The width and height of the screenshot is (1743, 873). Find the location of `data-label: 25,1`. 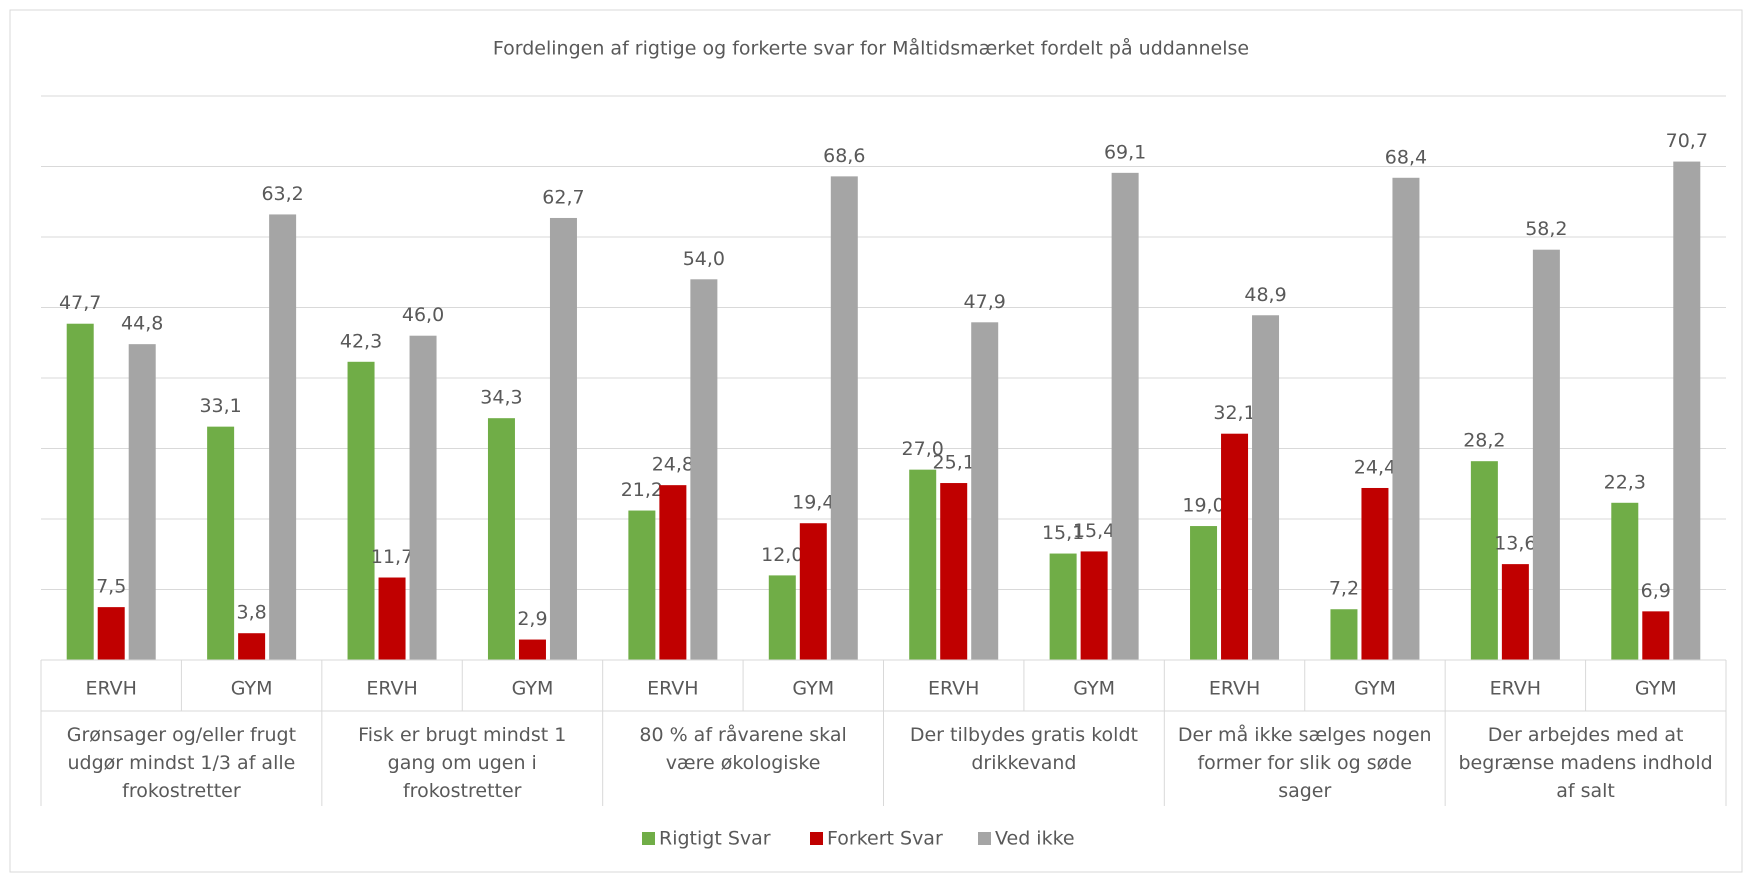

data-label: 25,1 is located at coordinates (954, 463).